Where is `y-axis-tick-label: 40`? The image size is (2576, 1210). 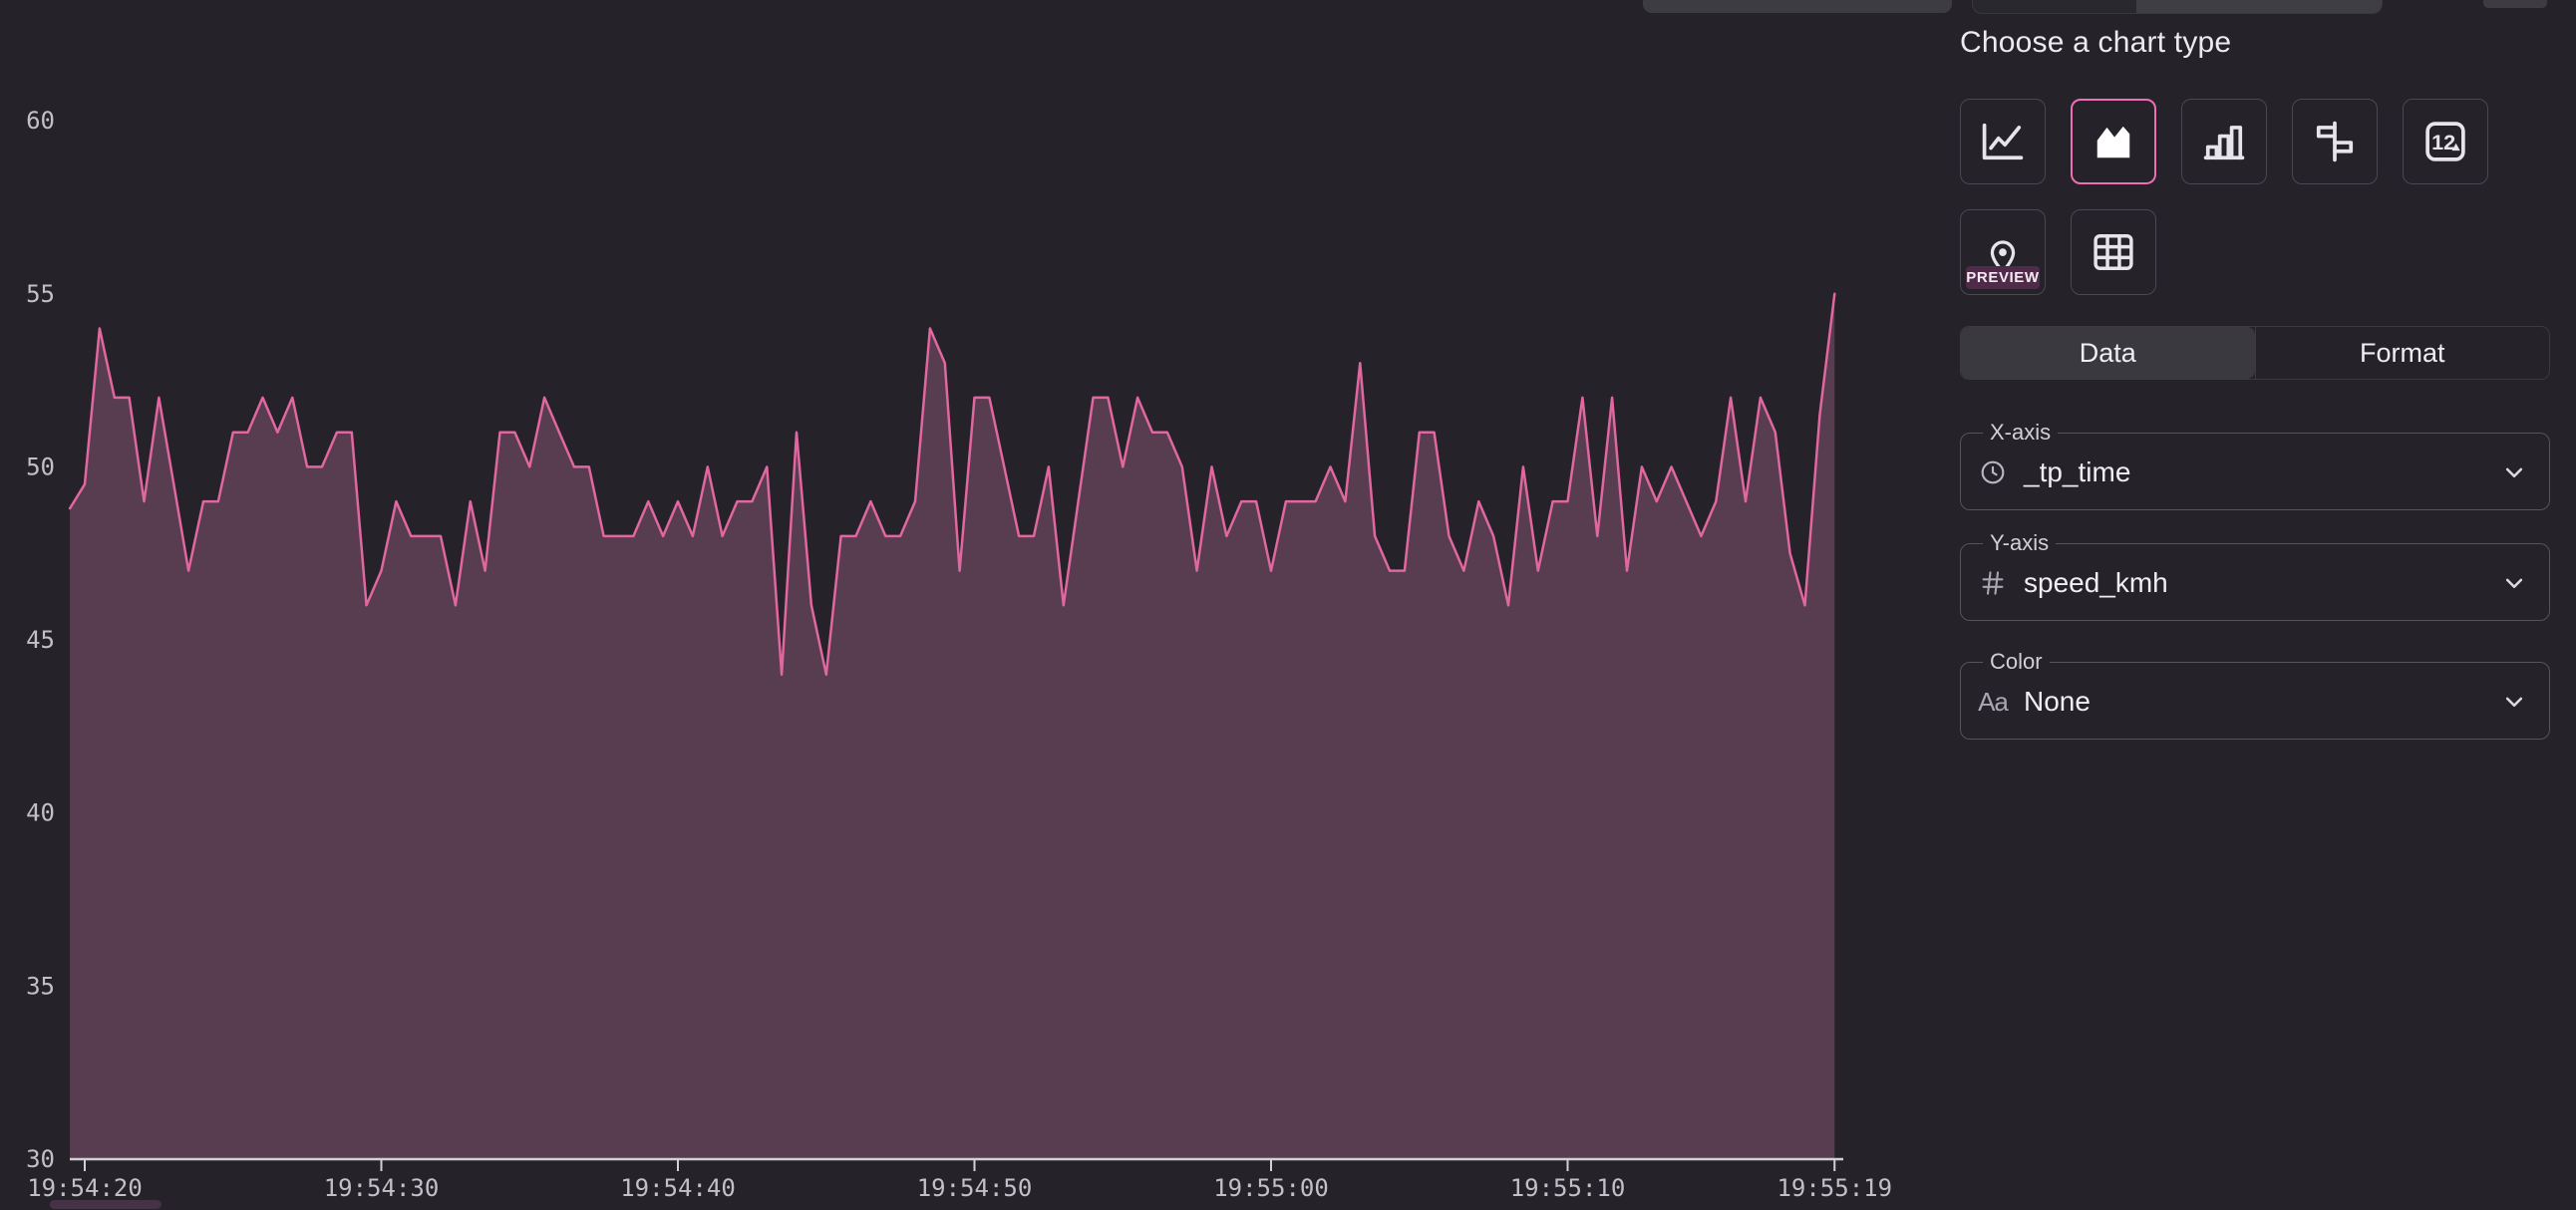
y-axis-tick-label: 40 is located at coordinates (40, 813).